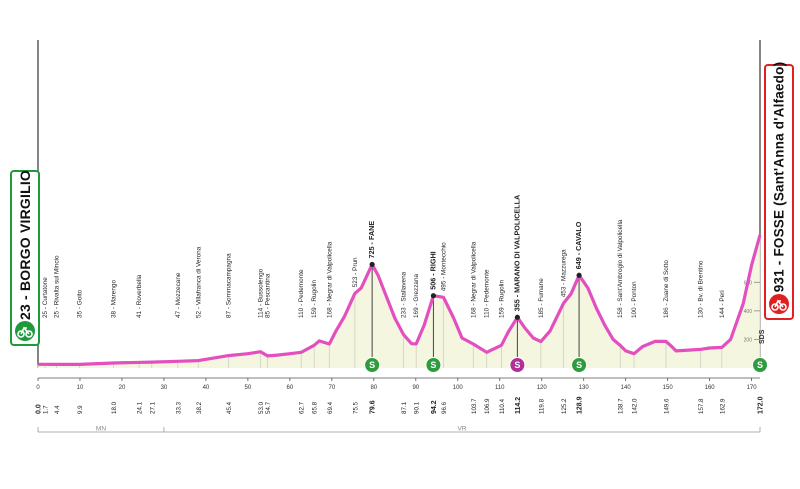  Describe the element at coordinates (260, 293) in the screenshot. I see `place-label: 114 - Bussolengo` at that location.